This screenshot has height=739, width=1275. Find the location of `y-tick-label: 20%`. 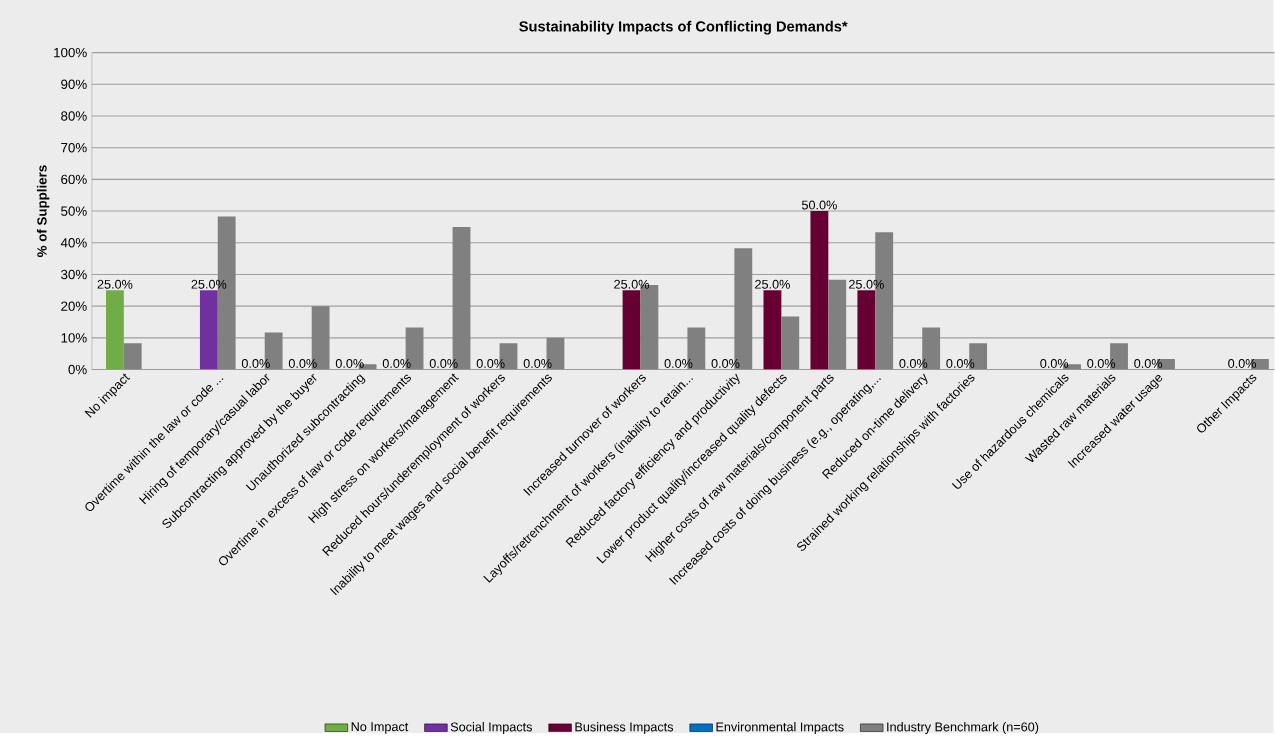

y-tick-label: 20% is located at coordinates (74, 306).